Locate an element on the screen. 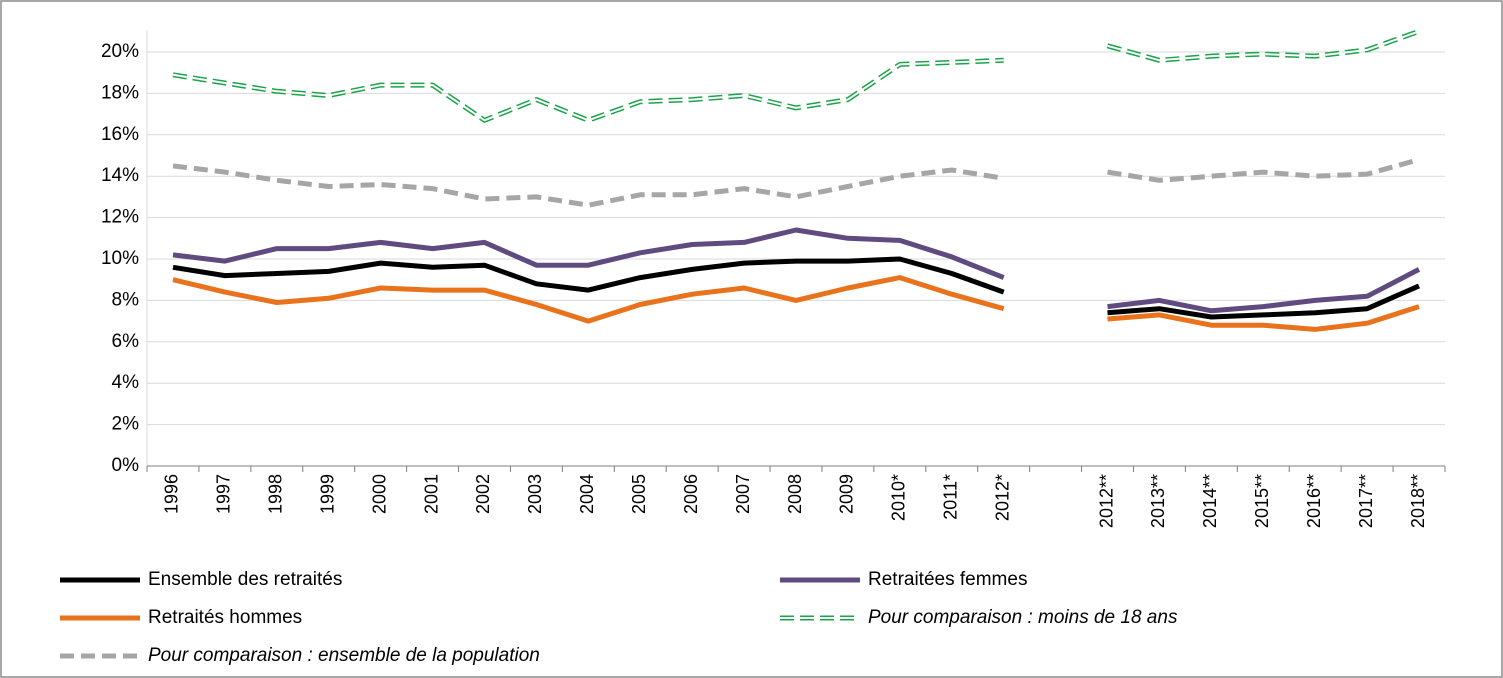  y-tick-label: 20% is located at coordinates (120, 51).